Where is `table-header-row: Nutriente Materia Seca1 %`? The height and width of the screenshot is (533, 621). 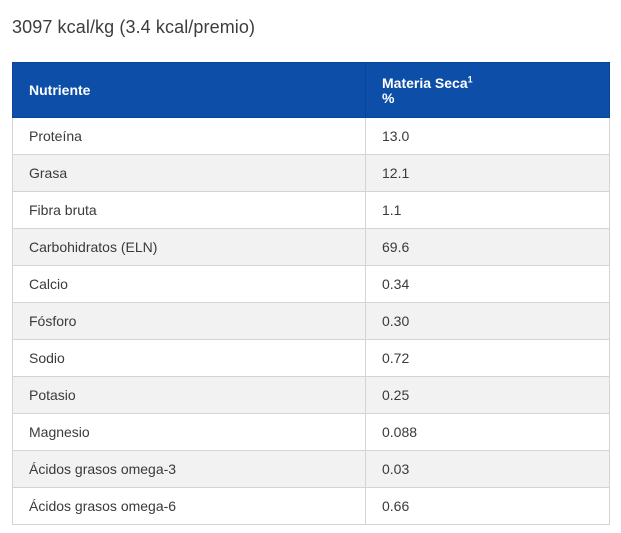 table-header-row: Nutriente Materia Seca1 % is located at coordinates (311, 90).